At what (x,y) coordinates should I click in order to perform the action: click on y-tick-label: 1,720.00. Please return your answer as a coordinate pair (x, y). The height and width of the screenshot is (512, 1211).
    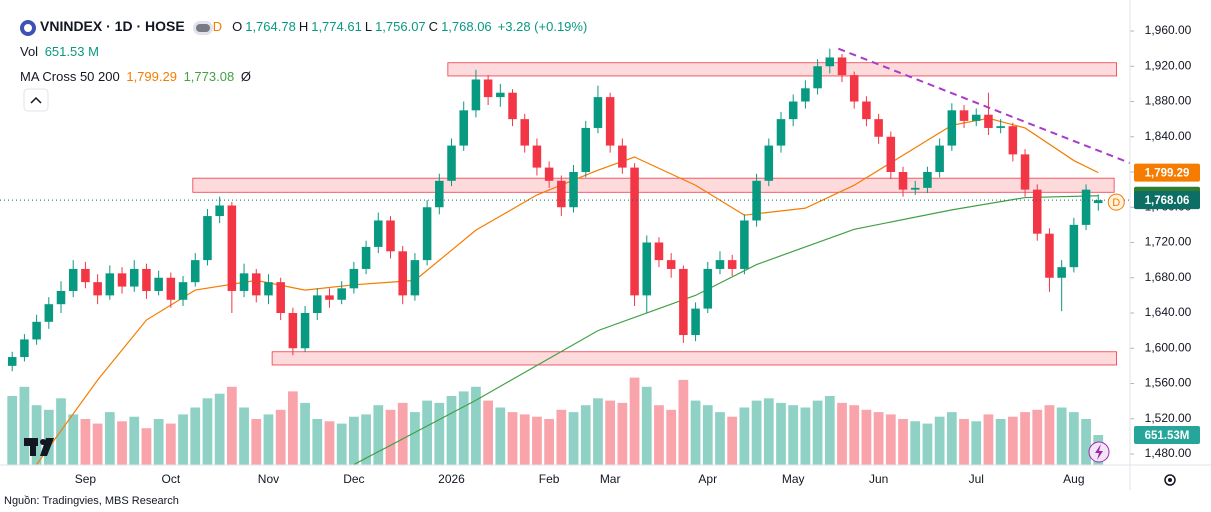
    Looking at the image, I should click on (1168, 242).